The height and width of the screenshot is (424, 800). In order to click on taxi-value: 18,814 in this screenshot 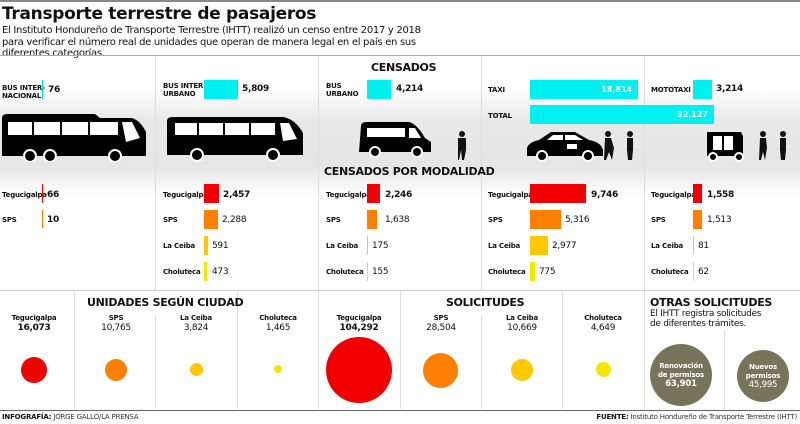, I will do `click(616, 89)`.